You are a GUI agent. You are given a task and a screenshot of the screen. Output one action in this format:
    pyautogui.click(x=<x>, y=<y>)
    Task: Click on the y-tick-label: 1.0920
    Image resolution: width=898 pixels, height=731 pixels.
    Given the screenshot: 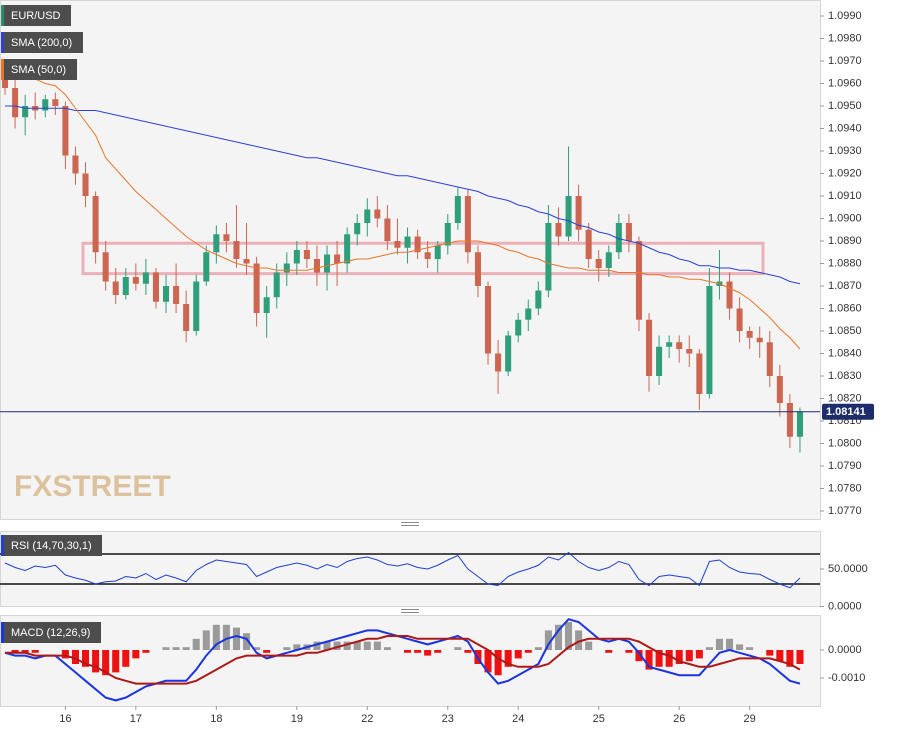 What is the action you would take?
    pyautogui.click(x=845, y=173)
    